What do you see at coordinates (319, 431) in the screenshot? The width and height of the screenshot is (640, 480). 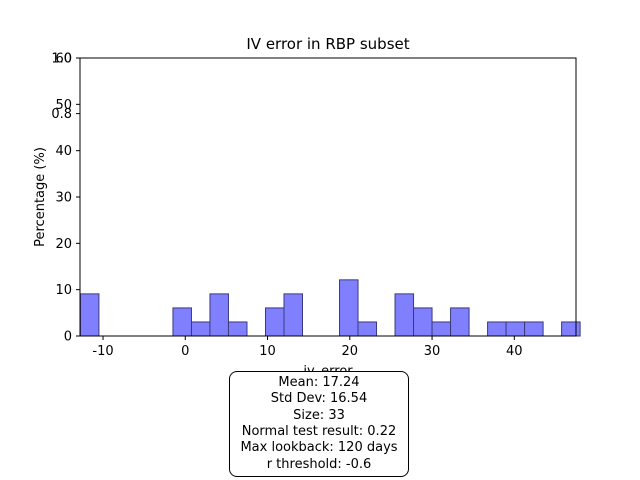 I see `stats-normal-test: Normal test result: 0.22` at bounding box center [319, 431].